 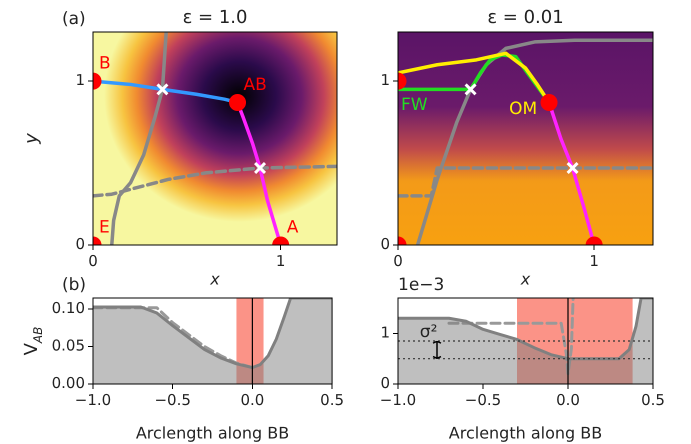 I want to click on chart-title: ε = 0.01, so click(x=525, y=17).